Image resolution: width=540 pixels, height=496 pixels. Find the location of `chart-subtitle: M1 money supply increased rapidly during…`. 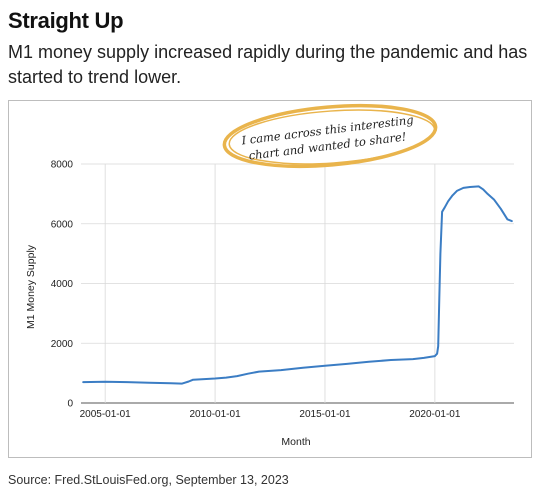

chart-subtitle: M1 money supply increased rapidly during… is located at coordinates (268, 64).